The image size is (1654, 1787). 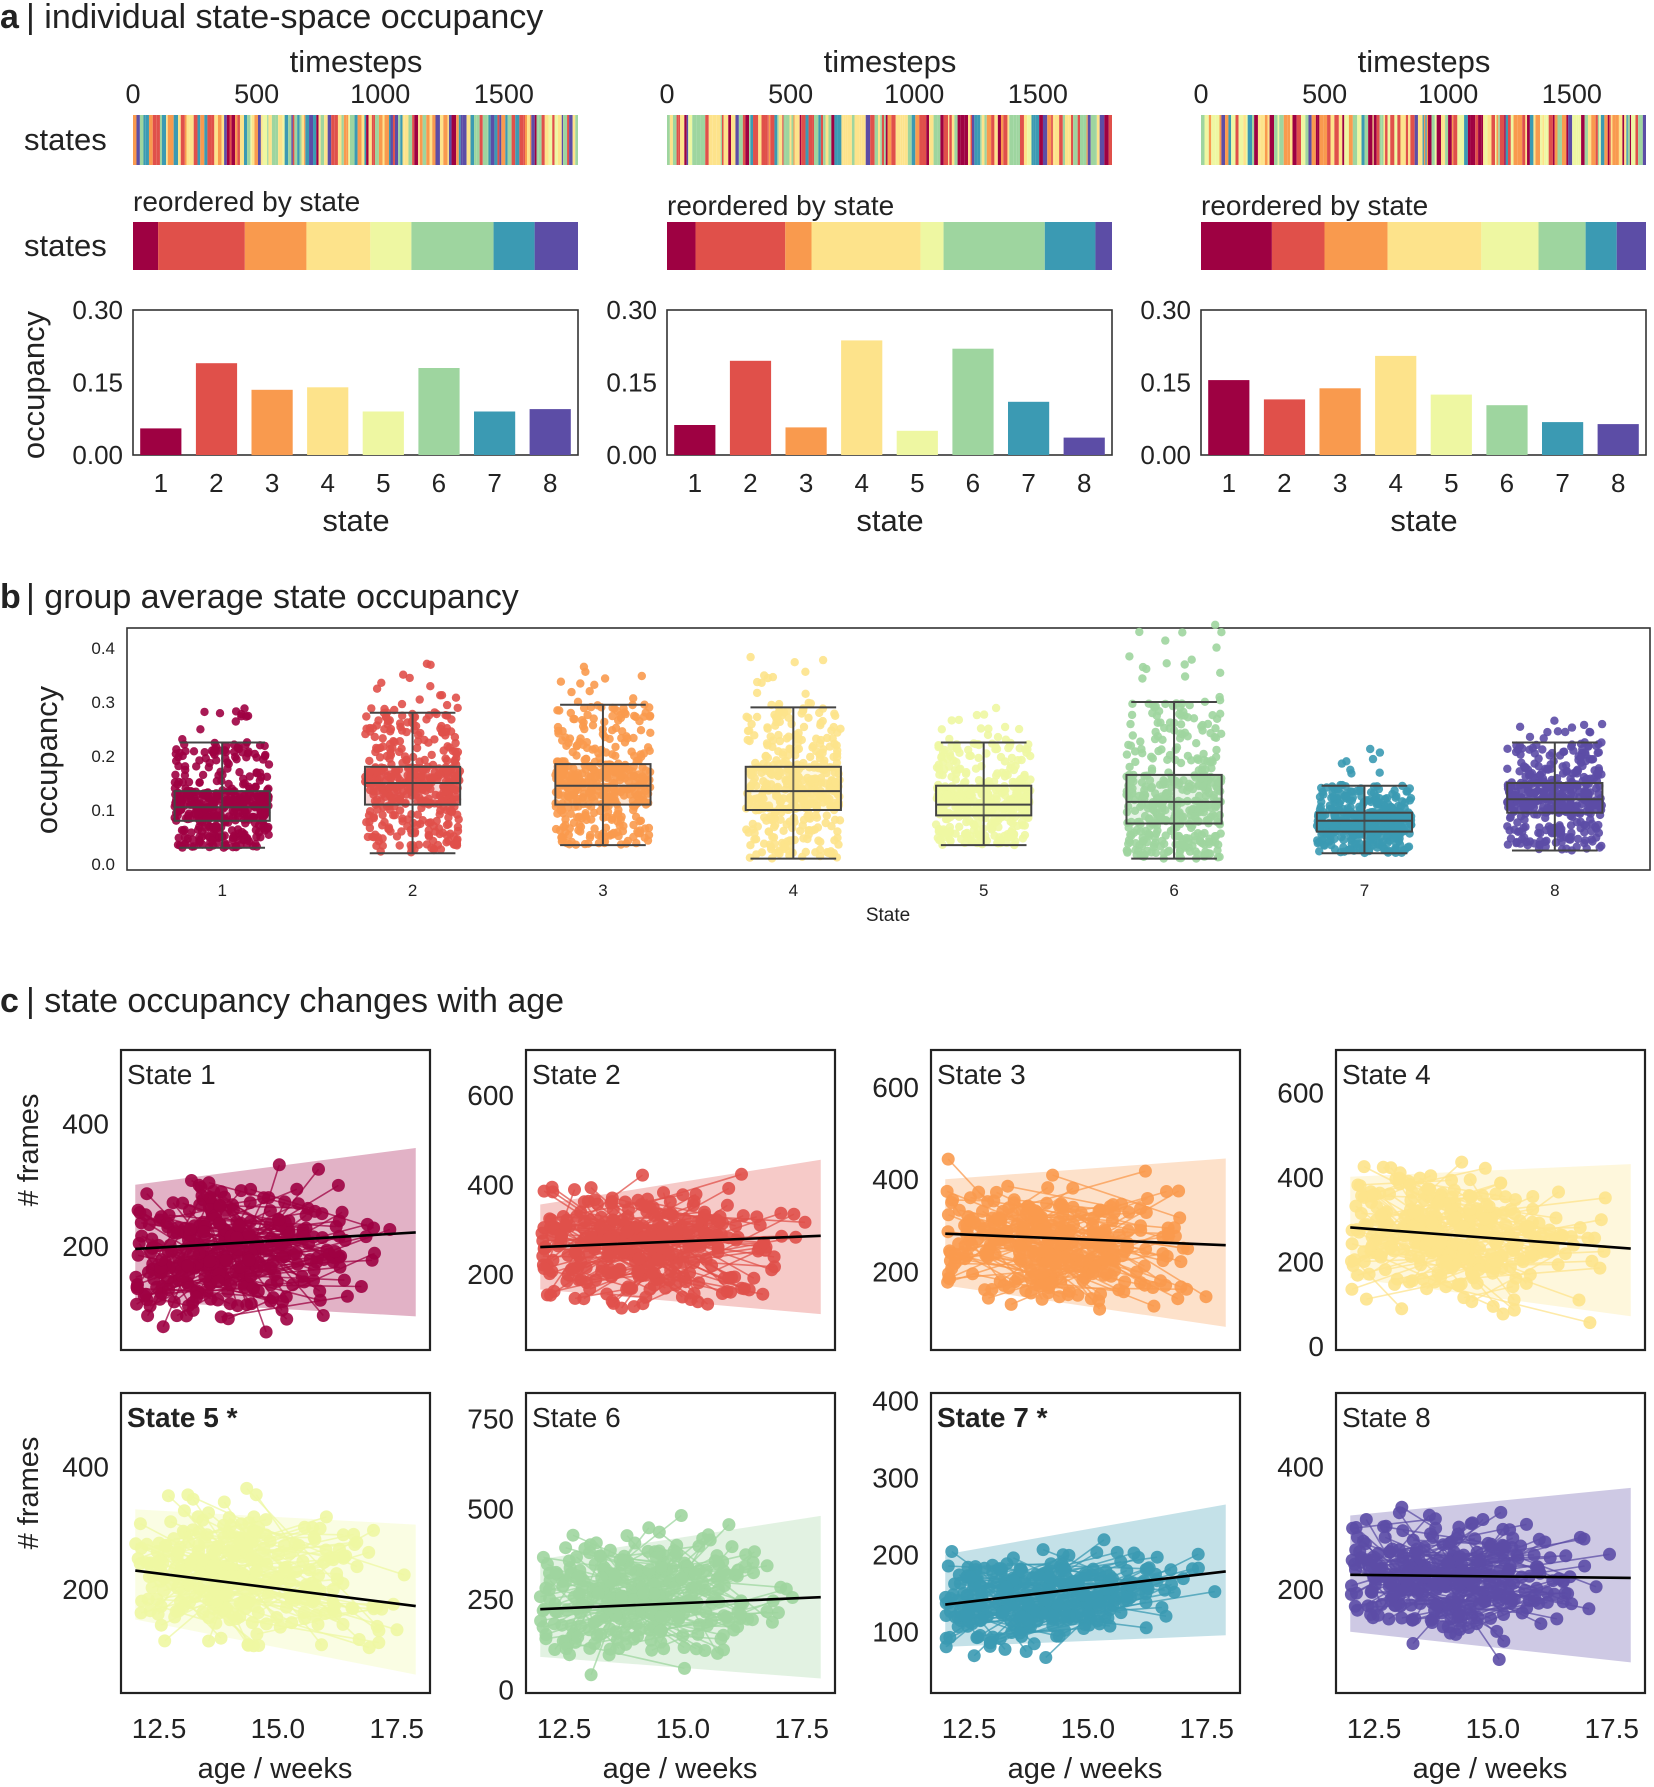 I want to click on bar-xtick-label: 4, so click(x=327, y=483).